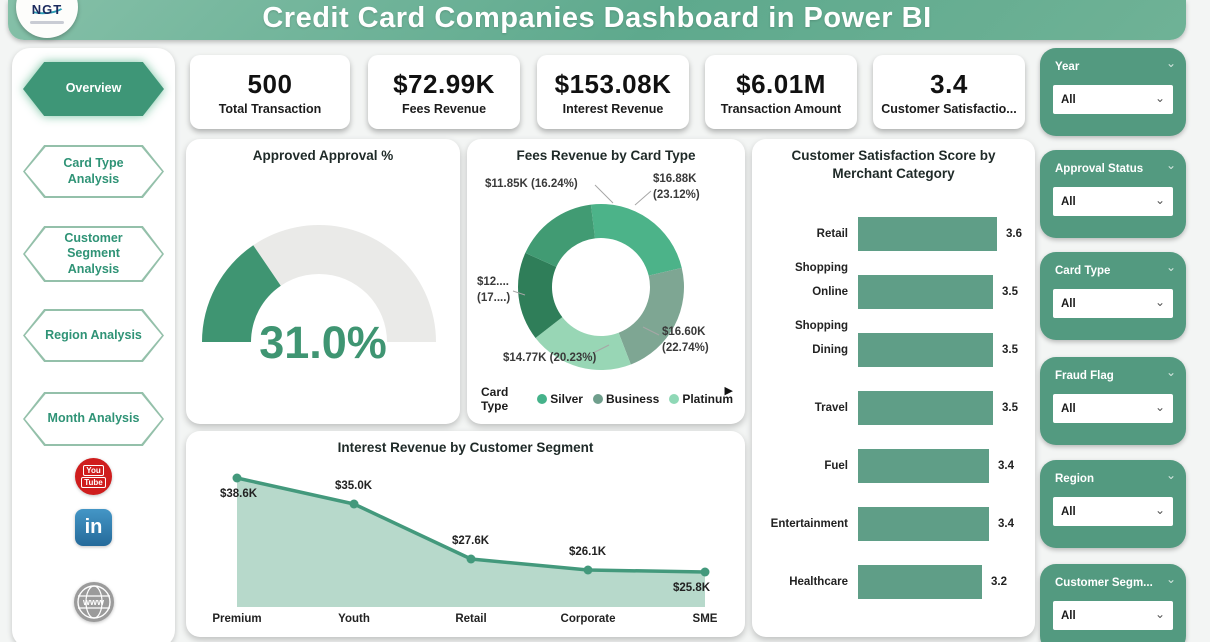 The width and height of the screenshot is (1210, 642). Describe the element at coordinates (685, 340) in the screenshot. I see `donut-slice-label: $16.60K (22.74%)` at that location.